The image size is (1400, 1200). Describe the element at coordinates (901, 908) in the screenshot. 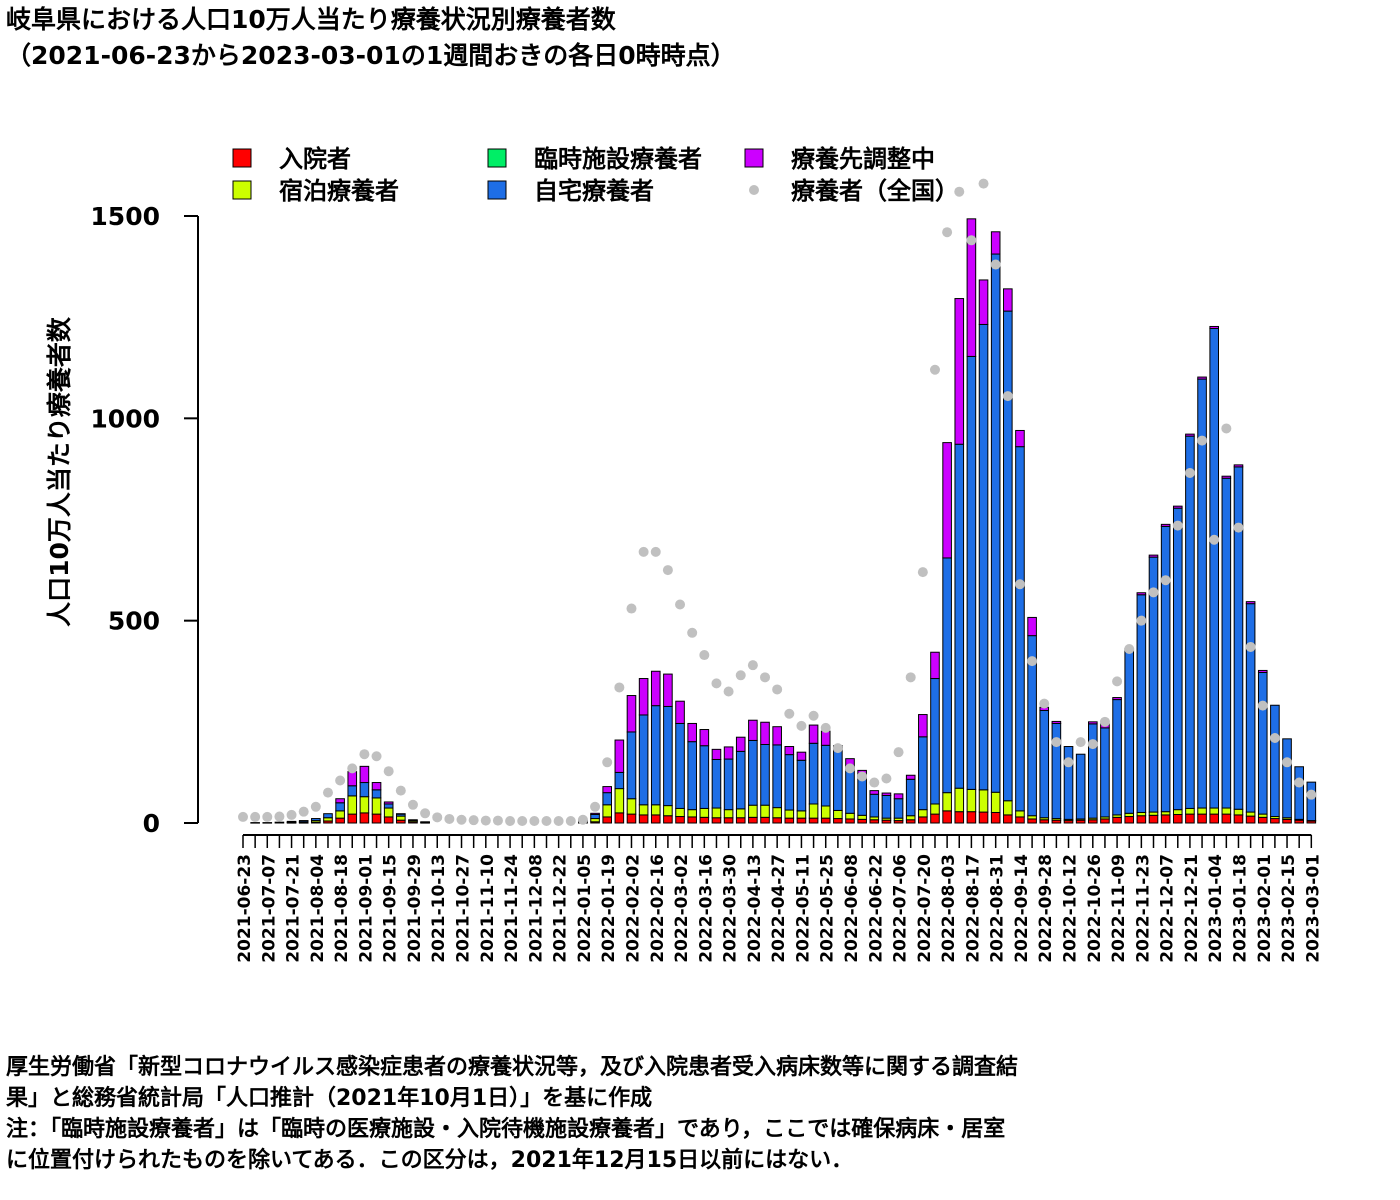

I see `x-tick-label: 2022-07-06` at that location.